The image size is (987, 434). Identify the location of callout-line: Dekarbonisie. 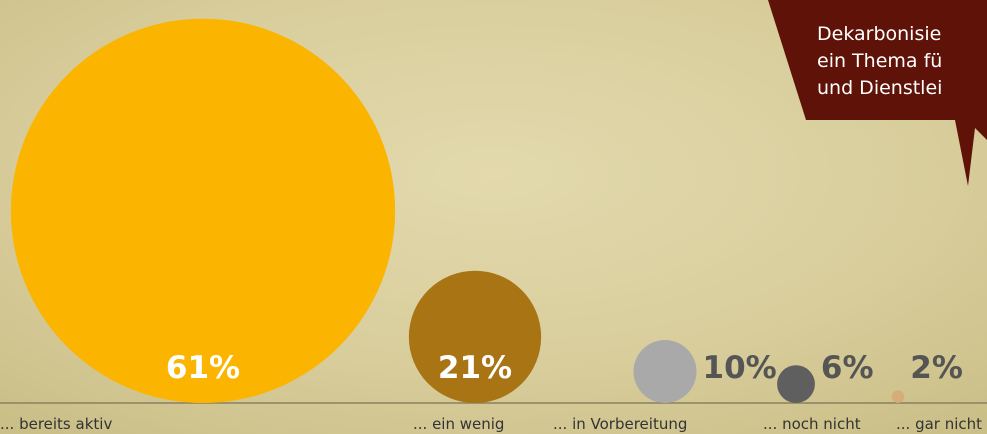
(879, 34).